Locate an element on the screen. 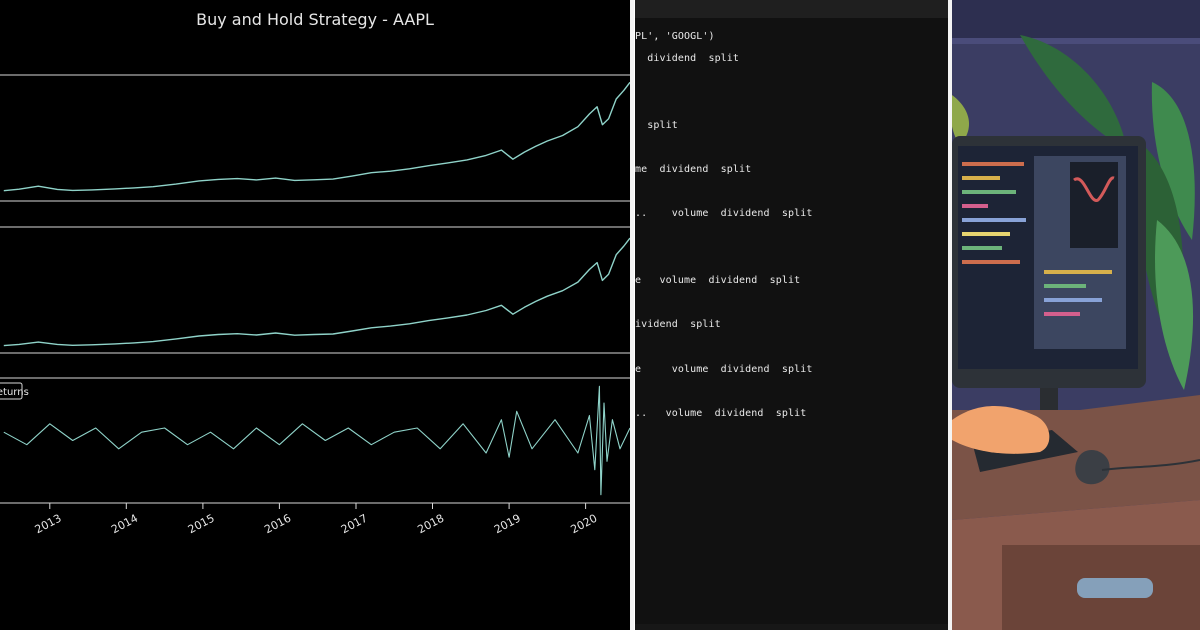 Image resolution: width=1200 pixels, height=630 pixels. cumulative-returns-line is located at coordinates (316, 292).